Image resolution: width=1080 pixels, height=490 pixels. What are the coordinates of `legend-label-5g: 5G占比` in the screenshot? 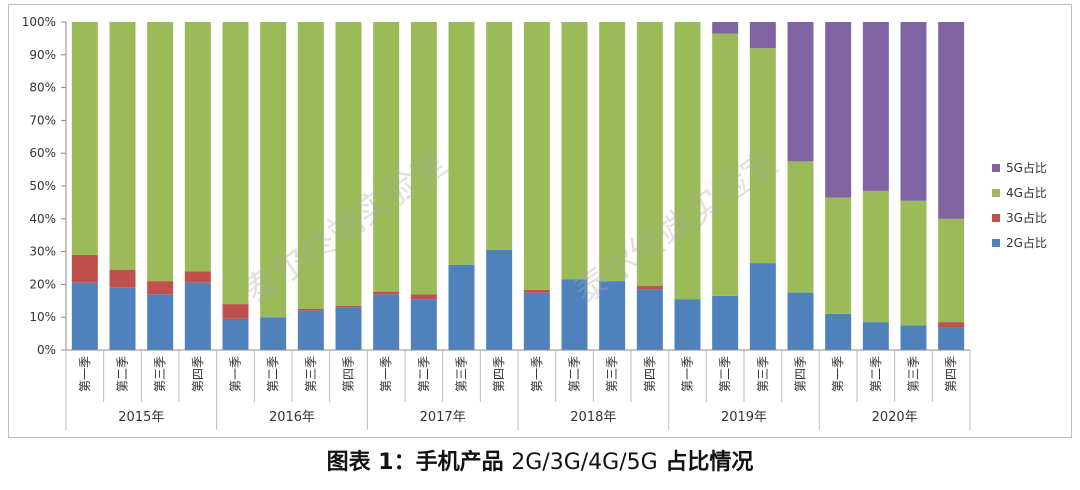 It's located at (1026, 167).